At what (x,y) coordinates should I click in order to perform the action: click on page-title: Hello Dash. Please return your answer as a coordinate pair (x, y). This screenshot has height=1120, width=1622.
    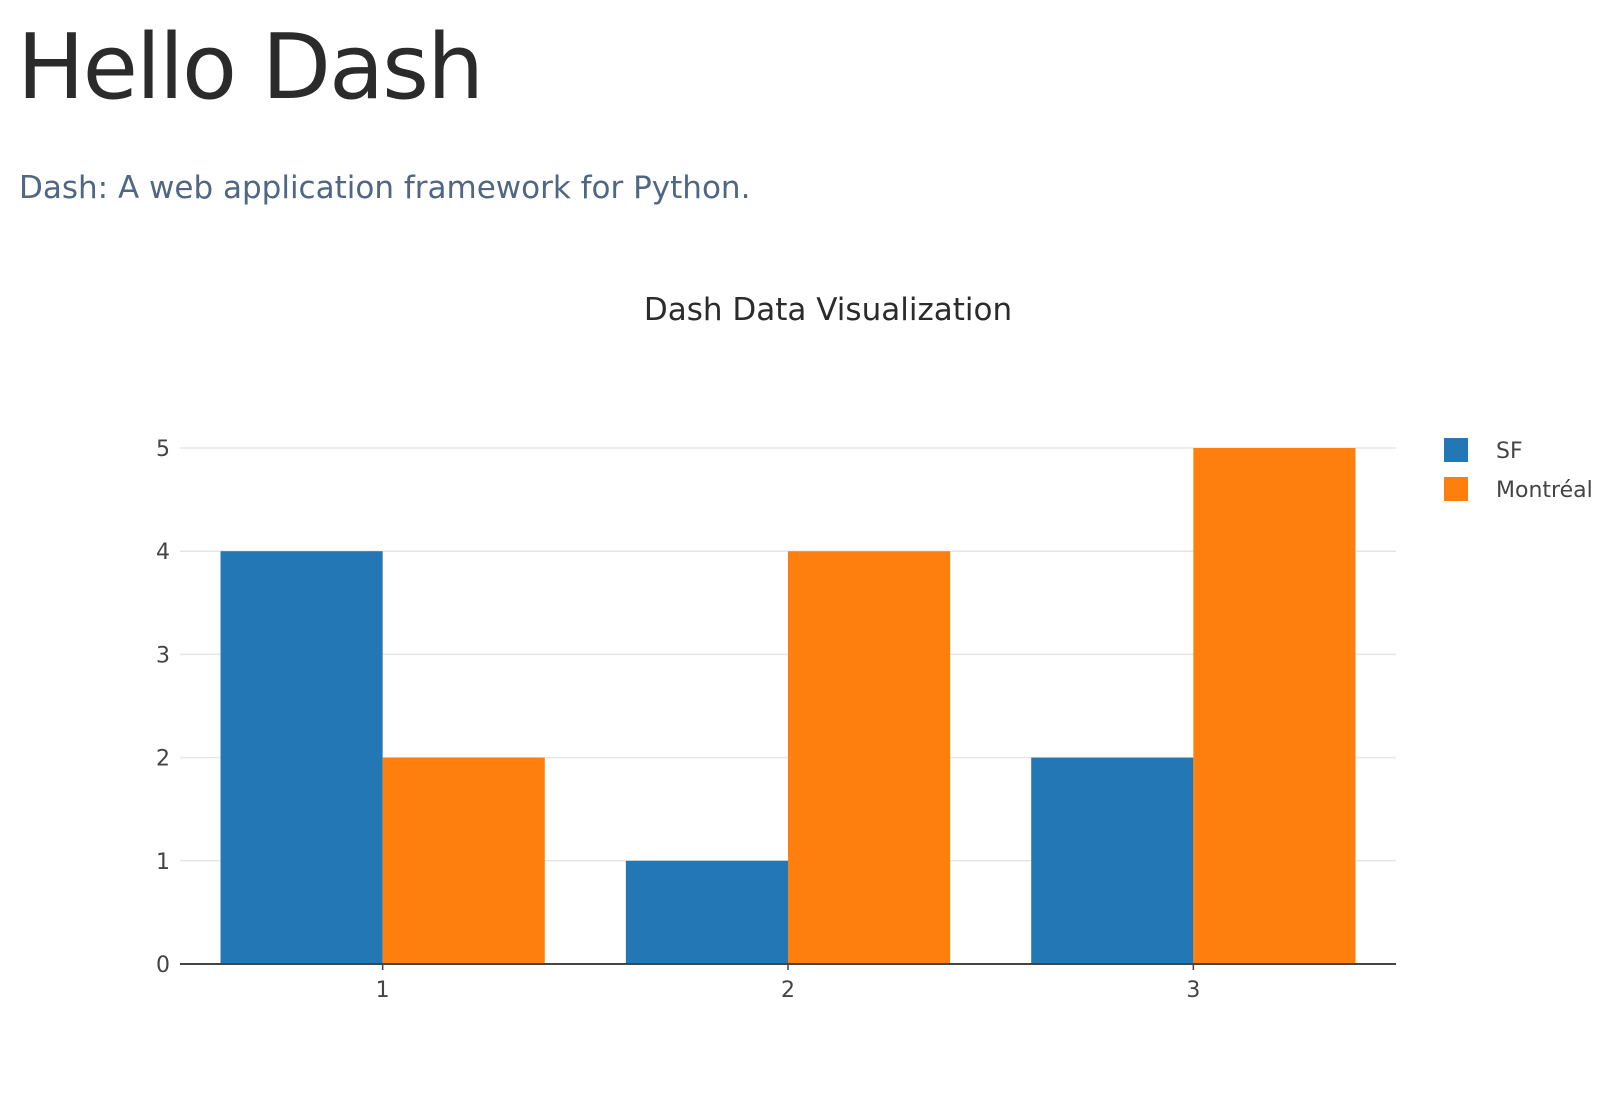
    Looking at the image, I should click on (250, 67).